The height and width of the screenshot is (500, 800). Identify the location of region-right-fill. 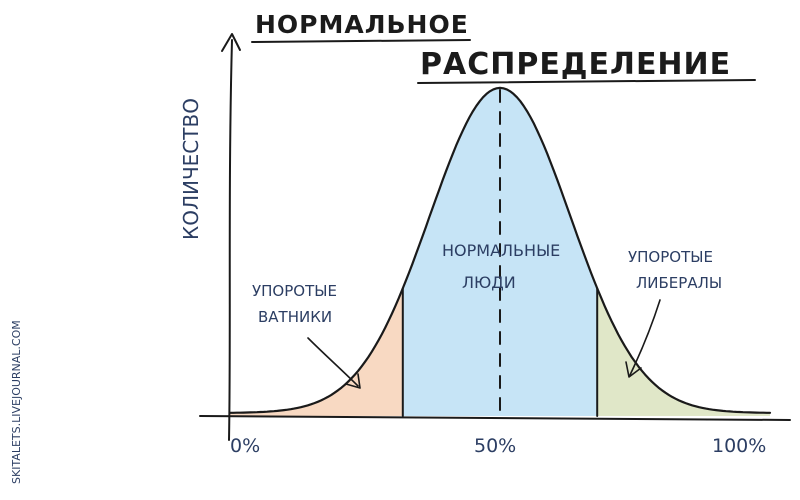
(683, 352).